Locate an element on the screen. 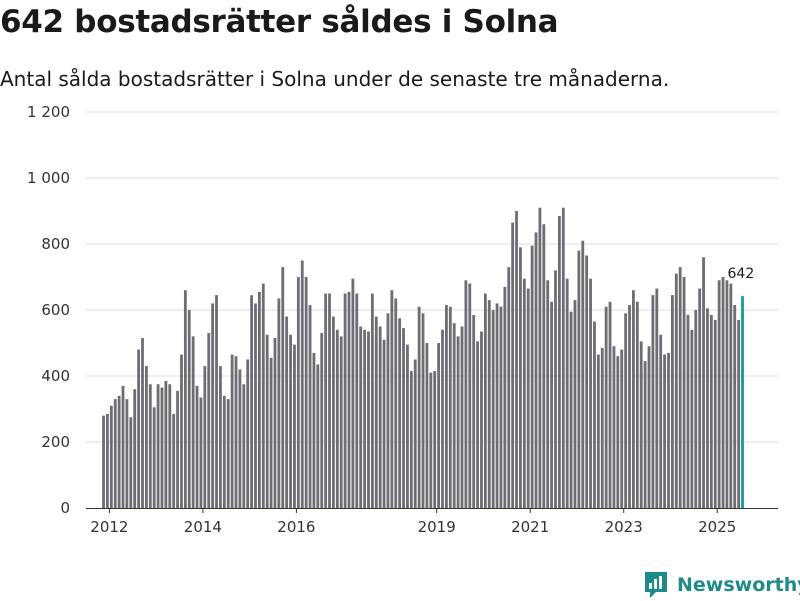 The image size is (800, 601). brand-logo: Newsworthy is located at coordinates (721, 585).